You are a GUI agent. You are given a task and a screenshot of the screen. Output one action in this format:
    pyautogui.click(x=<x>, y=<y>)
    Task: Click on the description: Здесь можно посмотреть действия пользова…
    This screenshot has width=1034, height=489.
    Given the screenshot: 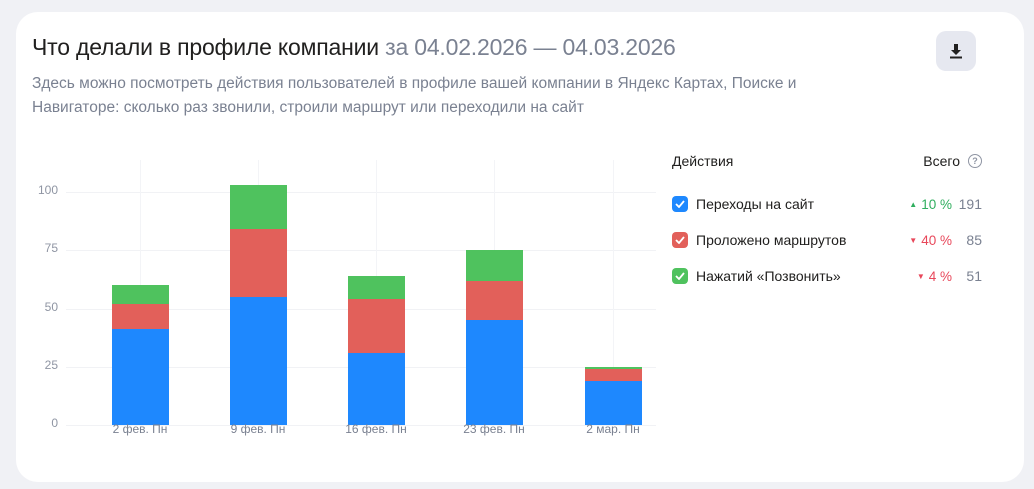 What is the action you would take?
    pyautogui.click(x=414, y=95)
    